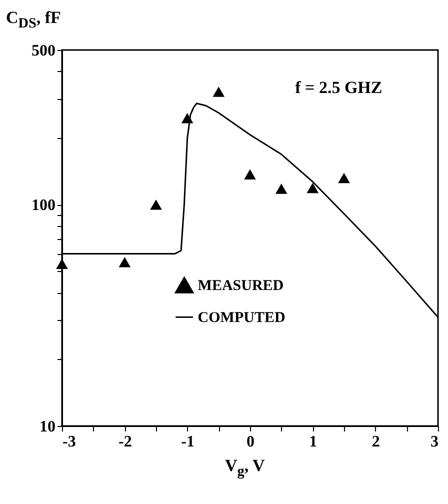 This screenshot has width=448, height=504. Describe the element at coordinates (187, 442) in the screenshot. I see `x-tick-label: -1` at that location.